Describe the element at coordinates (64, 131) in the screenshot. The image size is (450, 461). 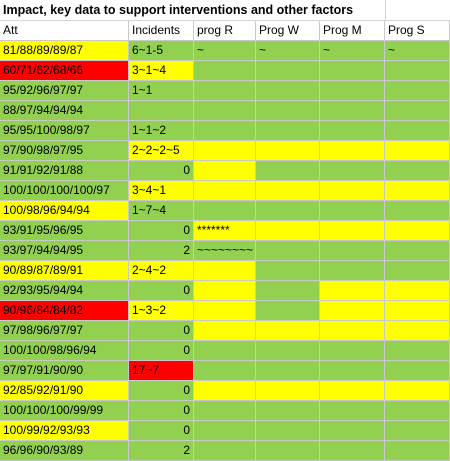
I see `cell-att: 95/95/100/98/97` at that location.